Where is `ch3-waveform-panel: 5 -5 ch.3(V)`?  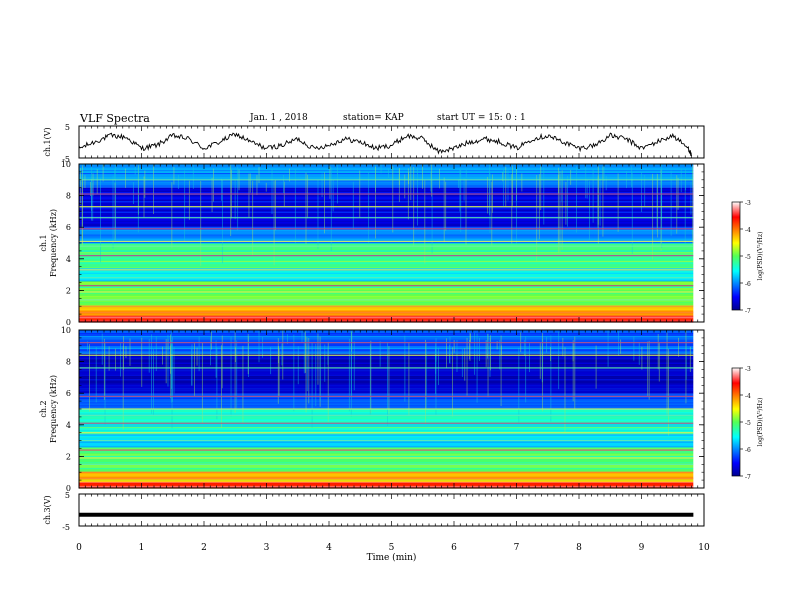 ch3-waveform-panel: 5 -5 ch.3(V) is located at coordinates (374, 511).